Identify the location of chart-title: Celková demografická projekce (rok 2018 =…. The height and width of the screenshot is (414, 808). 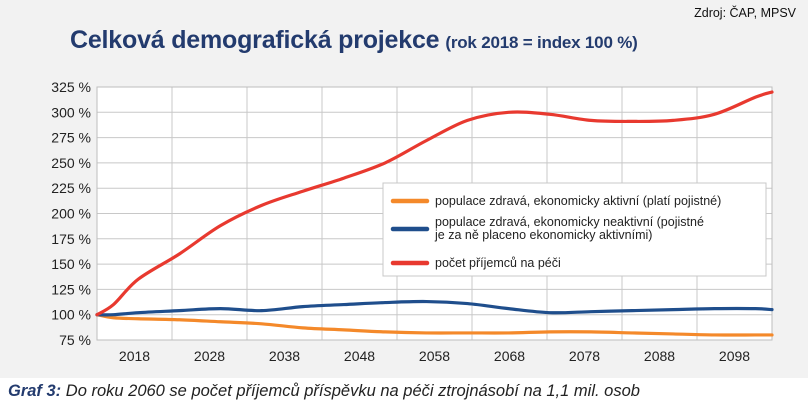
(354, 40).